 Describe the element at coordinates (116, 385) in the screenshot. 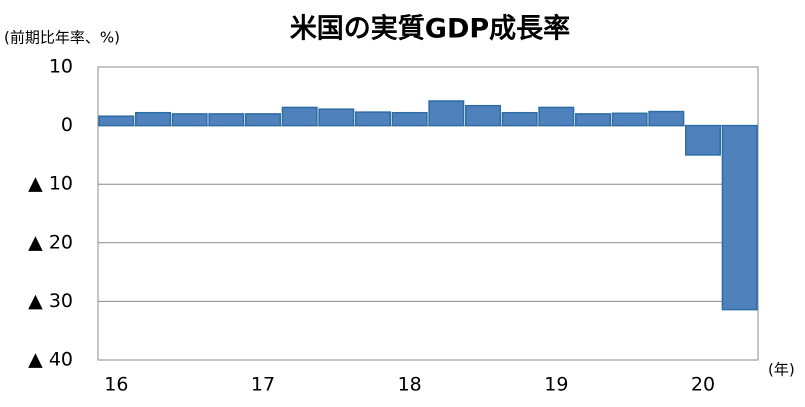

I see `x-tick-label: 16` at that location.